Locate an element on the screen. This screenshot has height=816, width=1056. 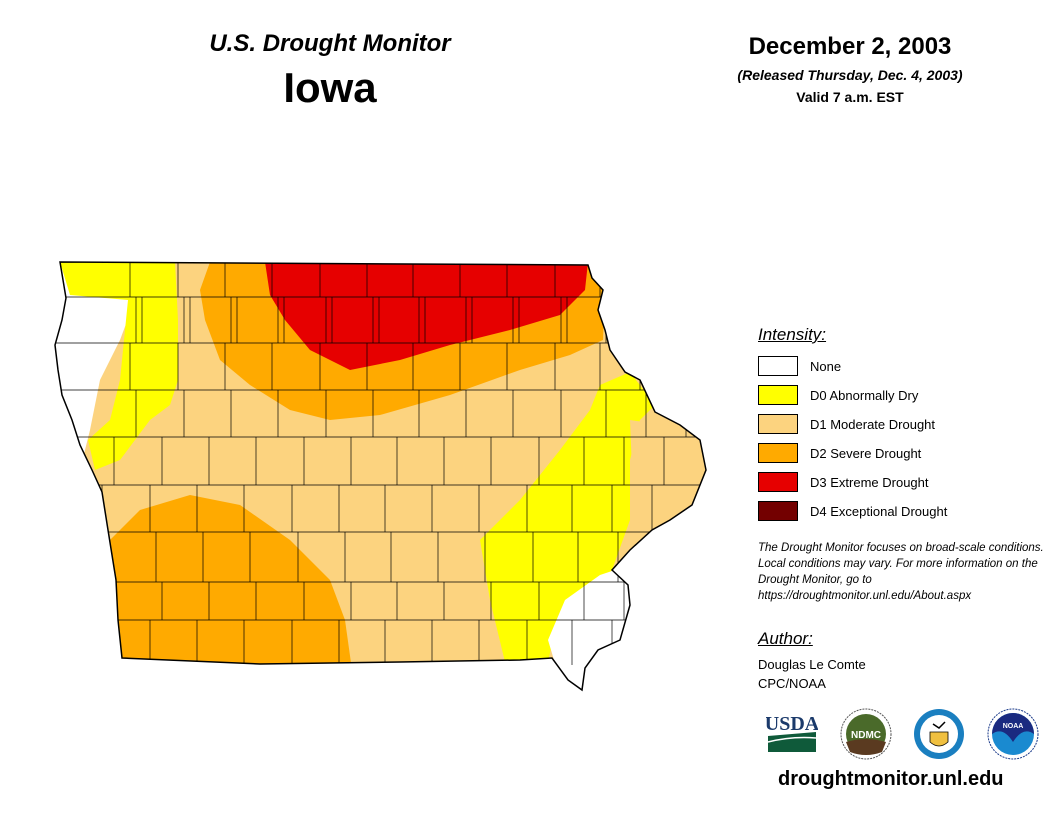
d0-area-east is located at coordinates (567, 517).